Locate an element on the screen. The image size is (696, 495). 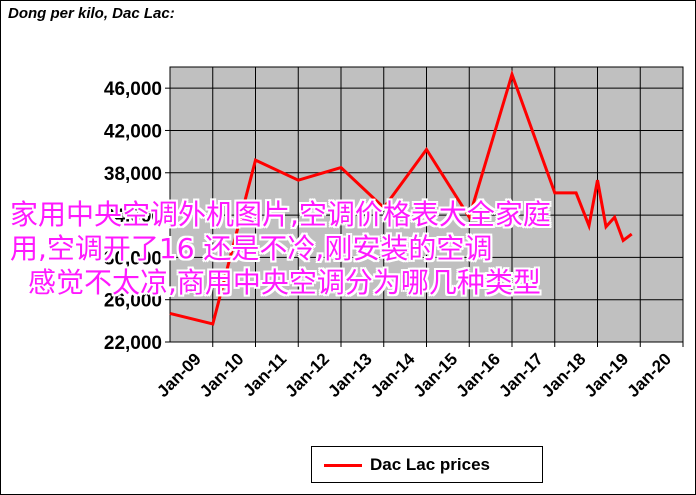
x-tick-label: Jan-13 is located at coordinates (350, 375).